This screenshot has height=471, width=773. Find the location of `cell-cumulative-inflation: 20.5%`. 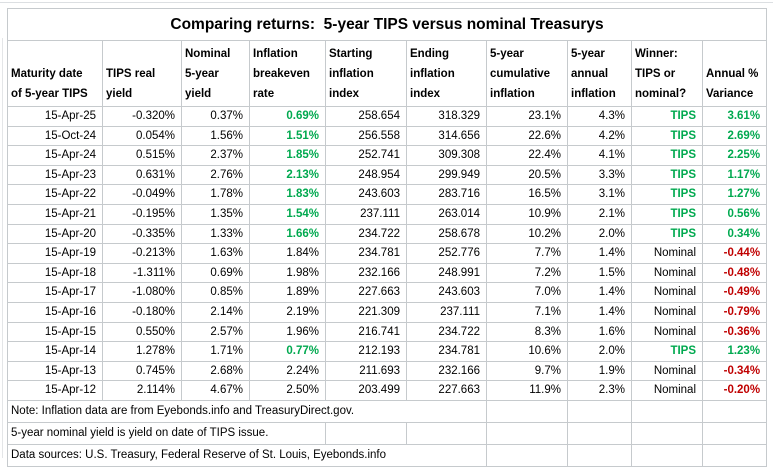

cell-cumulative-inflation: 20.5% is located at coordinates (527, 175).